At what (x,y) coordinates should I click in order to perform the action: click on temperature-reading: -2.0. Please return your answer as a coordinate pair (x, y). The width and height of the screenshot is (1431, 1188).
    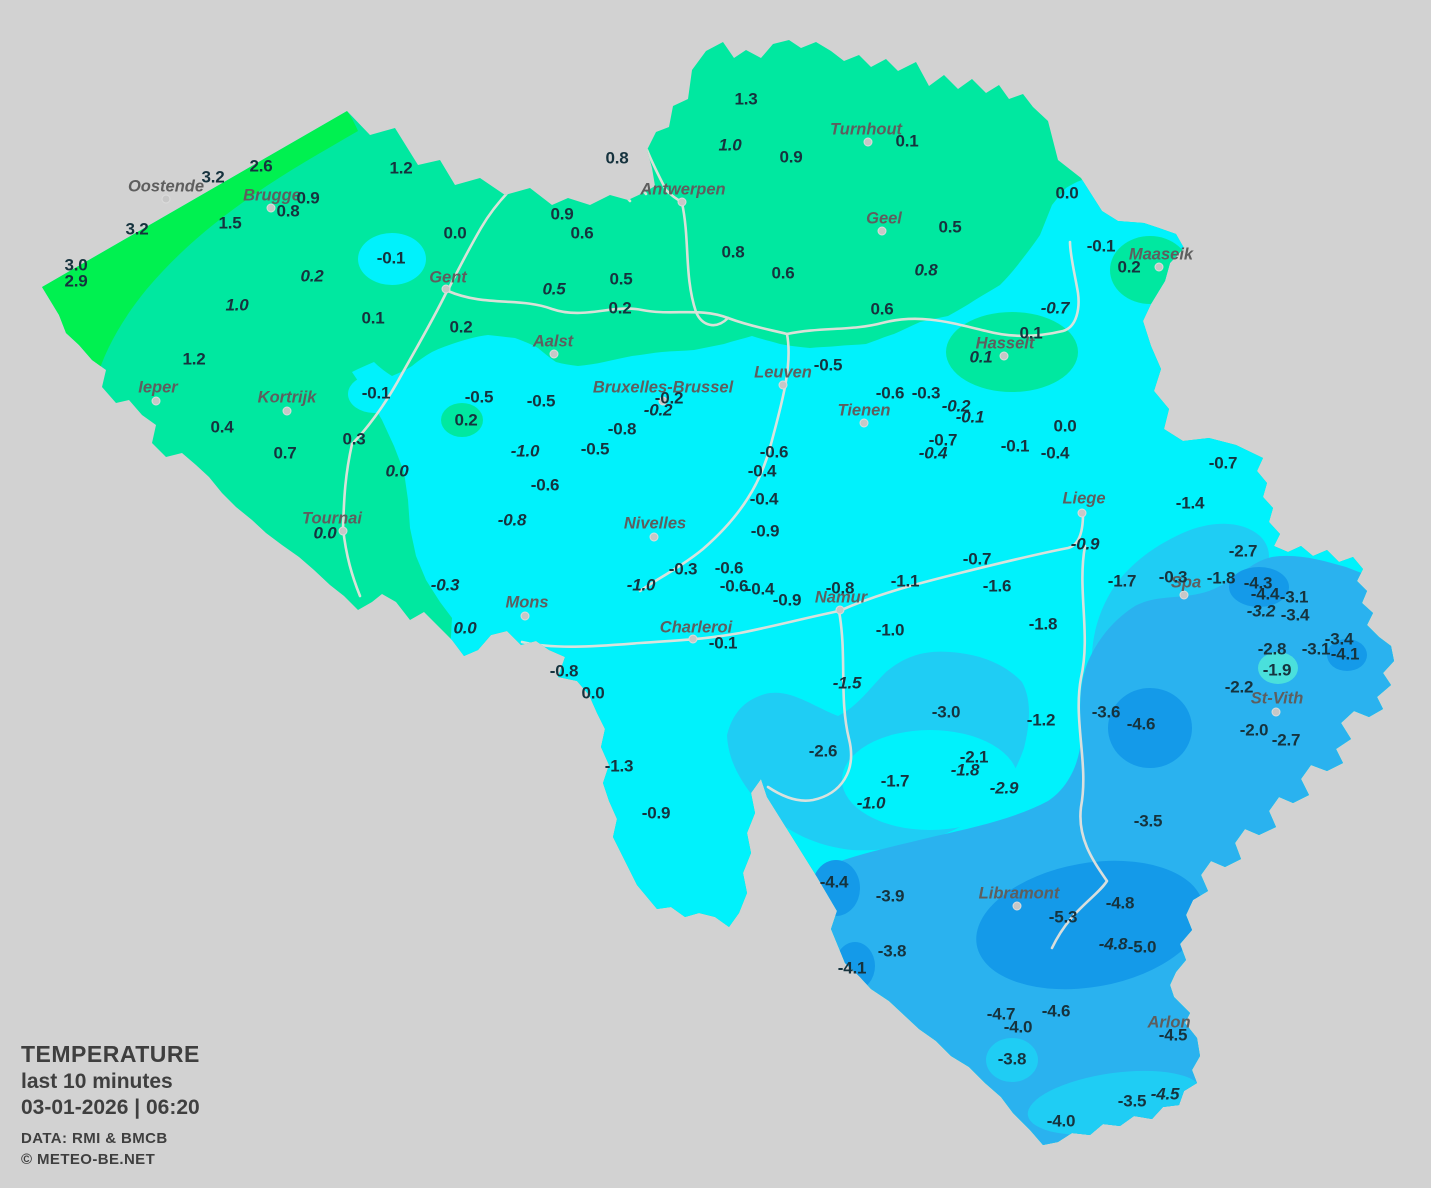
    Looking at the image, I should click on (1254, 730).